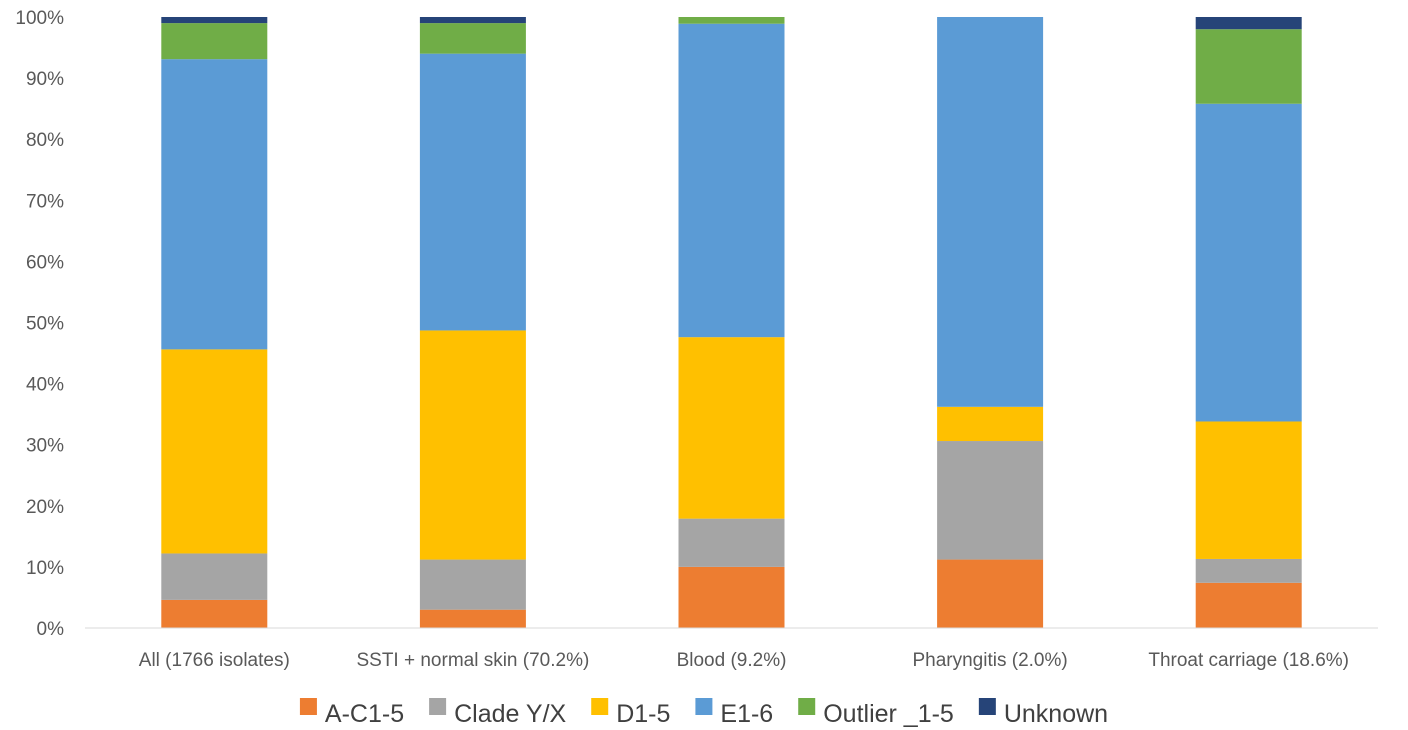 This screenshot has height=730, width=1408. I want to click on legend-label: D1-5, so click(643, 714).